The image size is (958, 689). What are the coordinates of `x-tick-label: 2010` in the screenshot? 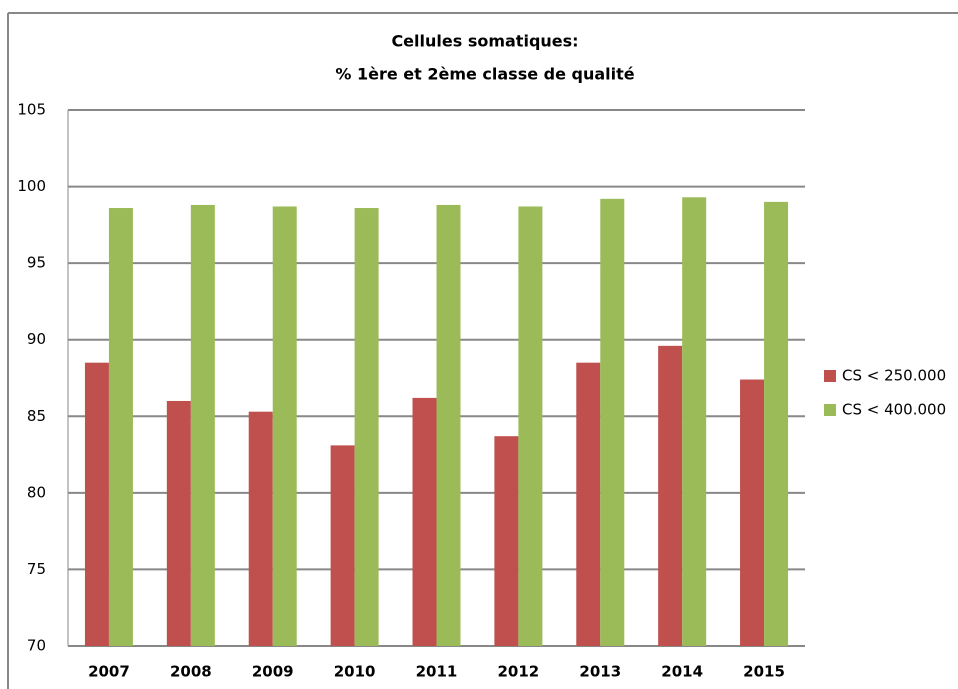 It's located at (355, 672).